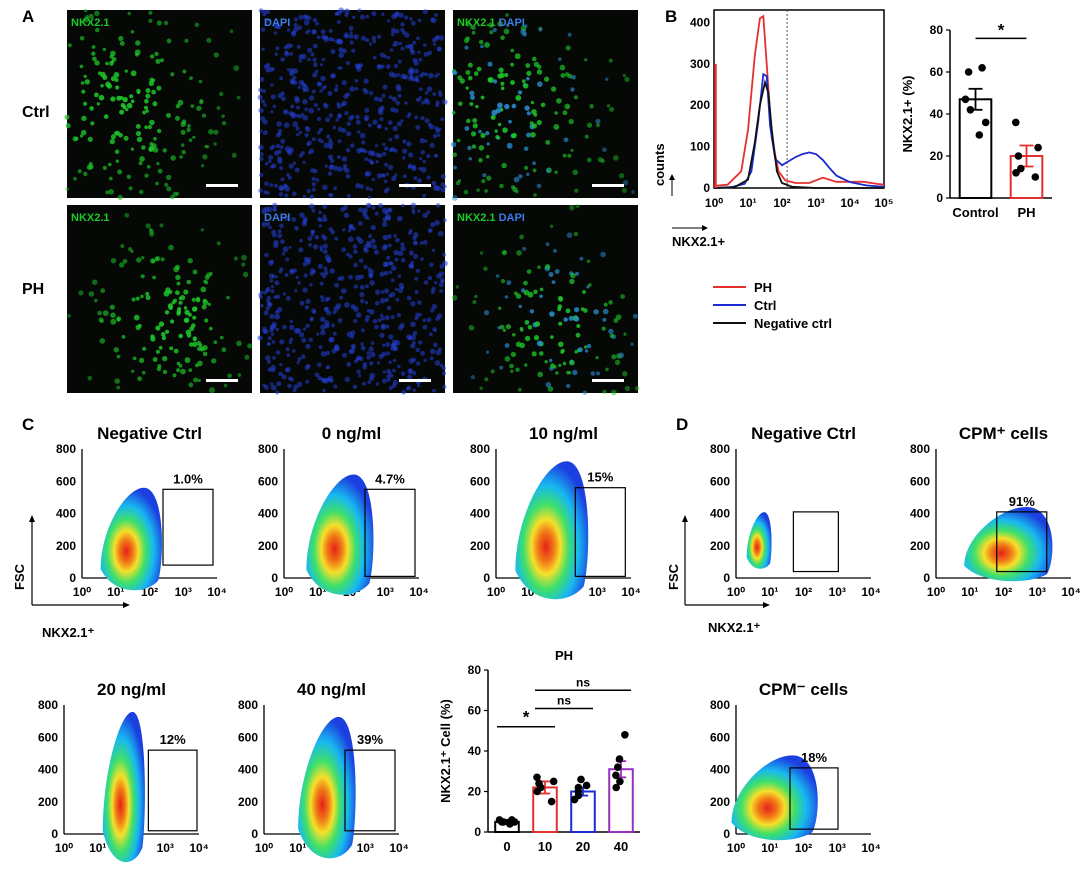 The image size is (1080, 872). I want to click on gate-percentage: 12%, so click(173, 739).